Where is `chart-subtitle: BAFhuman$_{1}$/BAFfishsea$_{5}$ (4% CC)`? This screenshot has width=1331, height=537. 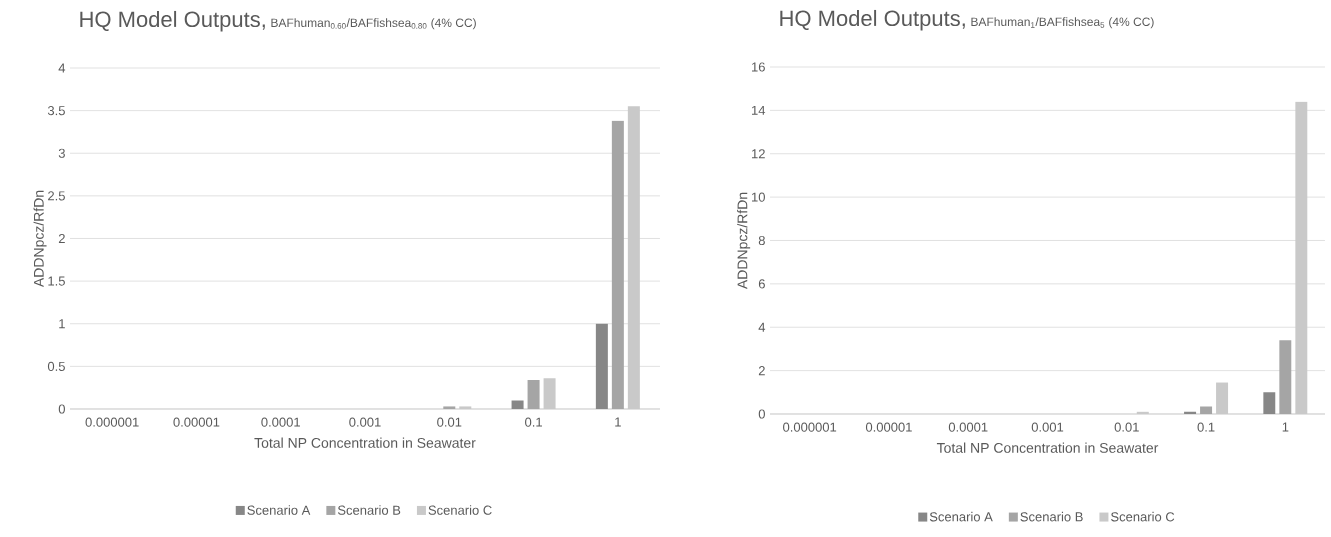 chart-subtitle: BAFhuman$_{1}$/BAFfishsea$_{5}$ (4% CC) is located at coordinates (1062, 23).